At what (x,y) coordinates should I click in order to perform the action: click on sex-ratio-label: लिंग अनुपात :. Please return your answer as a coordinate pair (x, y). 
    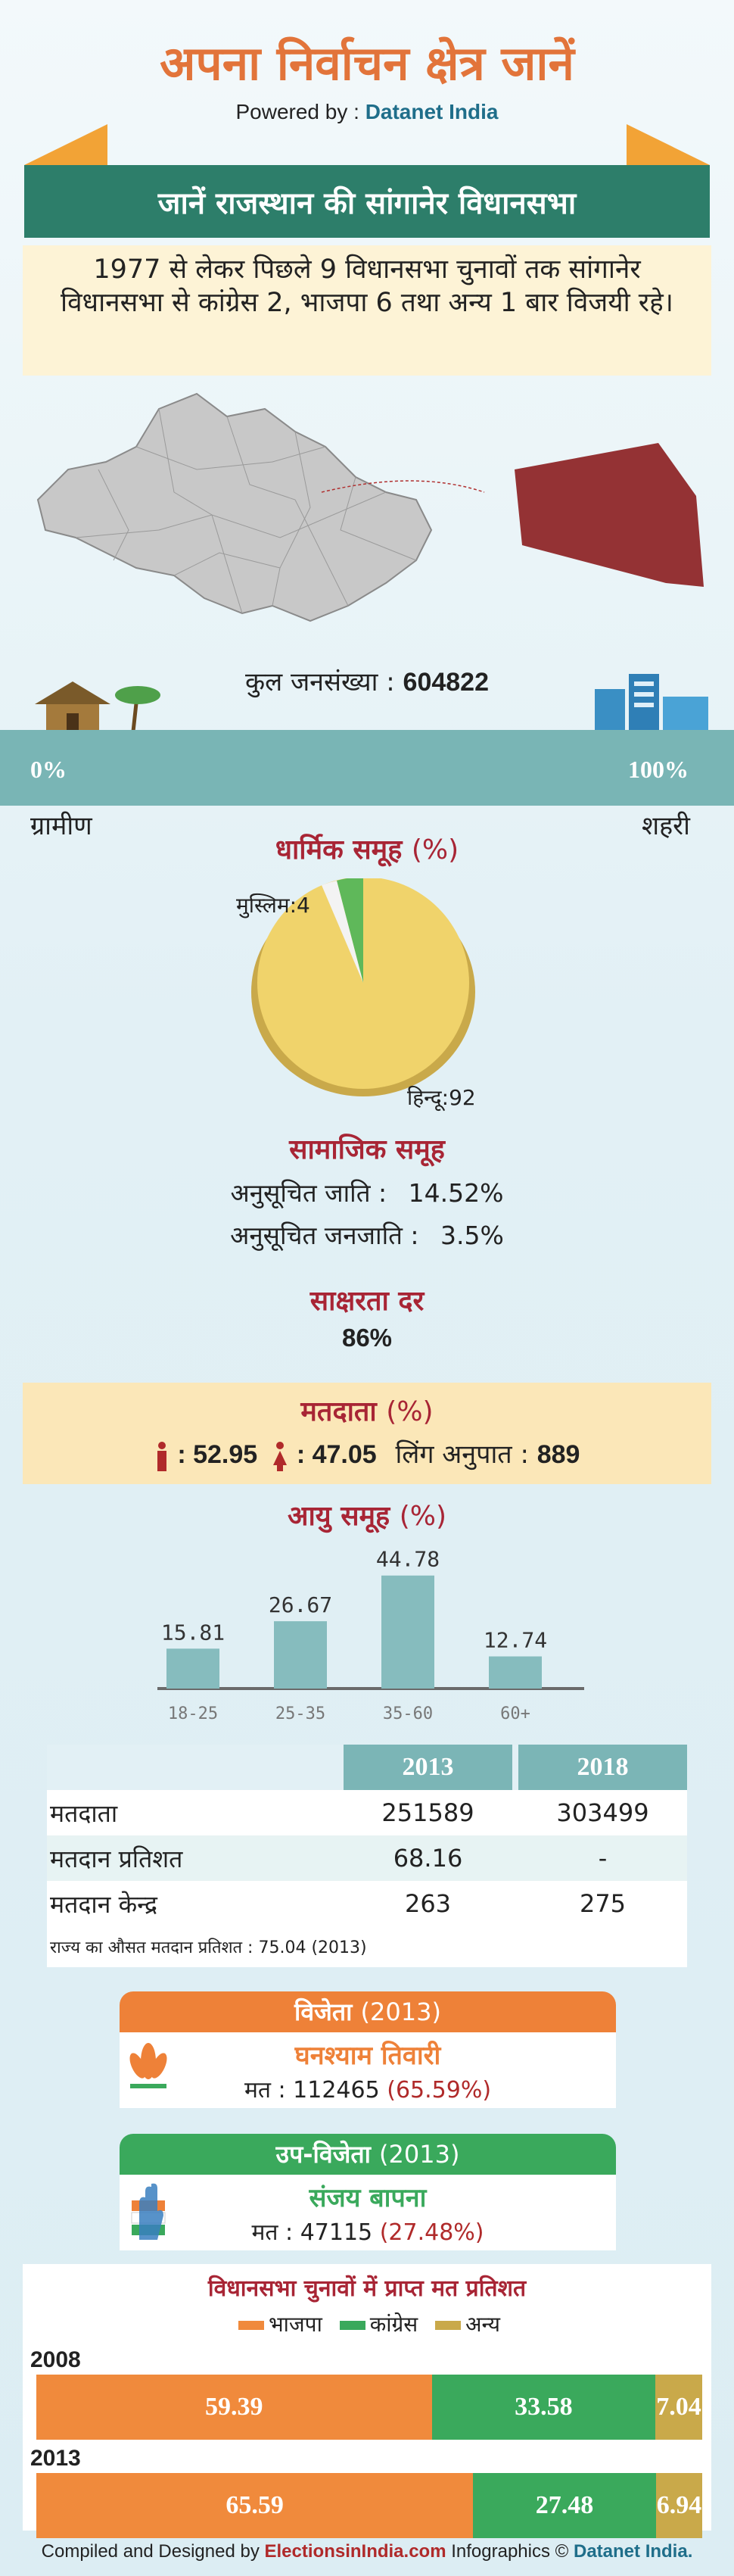
    Looking at the image, I should click on (462, 1454).